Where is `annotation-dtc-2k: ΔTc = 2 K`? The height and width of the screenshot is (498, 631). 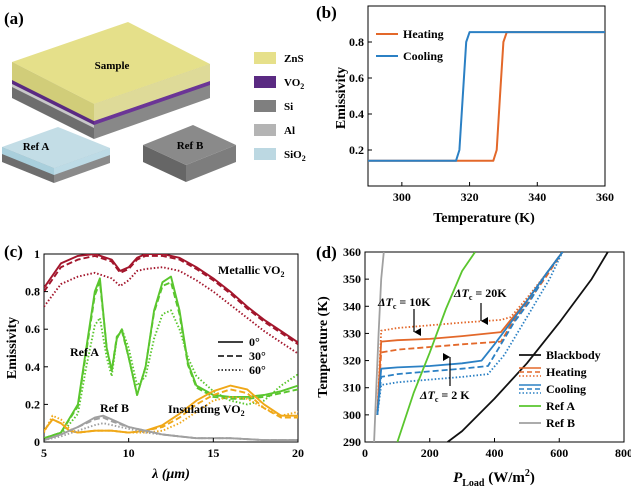
annotation-dtc-2k: ΔTc = 2 K is located at coordinates (444, 396).